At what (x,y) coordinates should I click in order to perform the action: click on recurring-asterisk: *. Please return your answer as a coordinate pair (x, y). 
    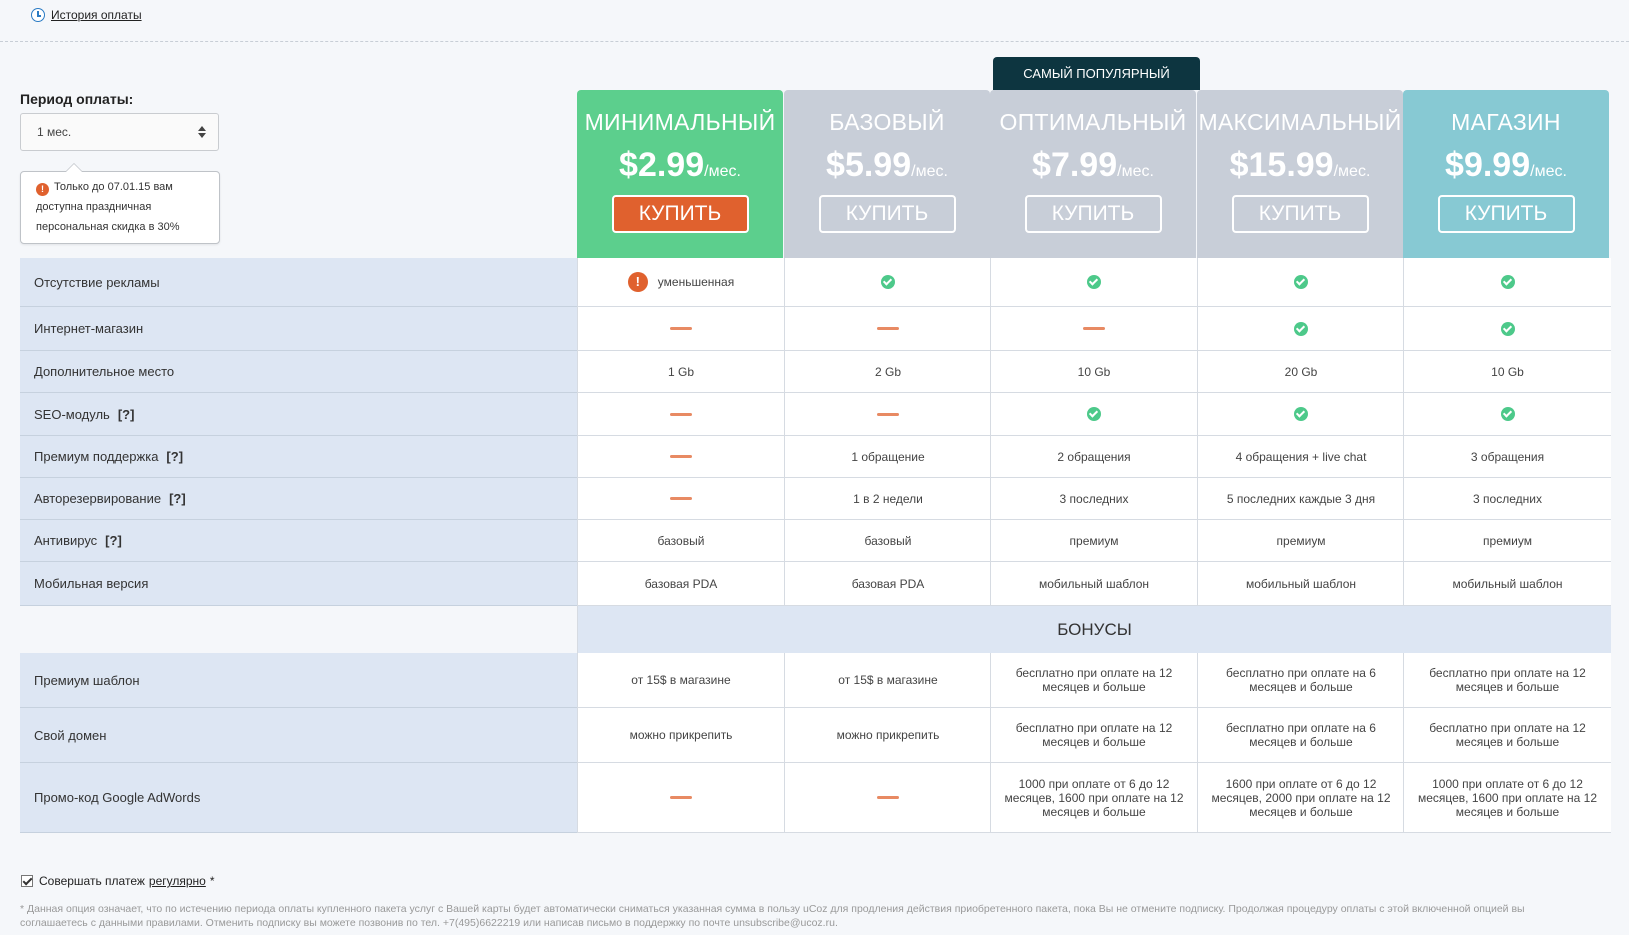
    Looking at the image, I should click on (212, 881).